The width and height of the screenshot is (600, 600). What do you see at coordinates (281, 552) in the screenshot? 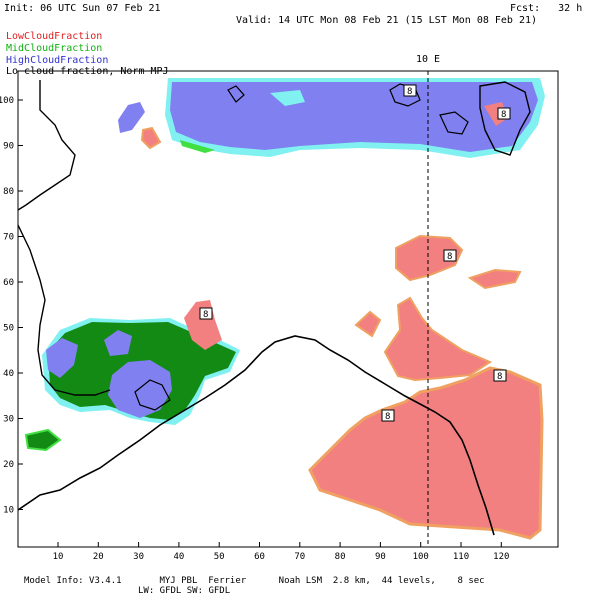
I see `x-axis-ticks: 10 20 30 40 50 60 70 80 90 100 110 120` at bounding box center [281, 552].